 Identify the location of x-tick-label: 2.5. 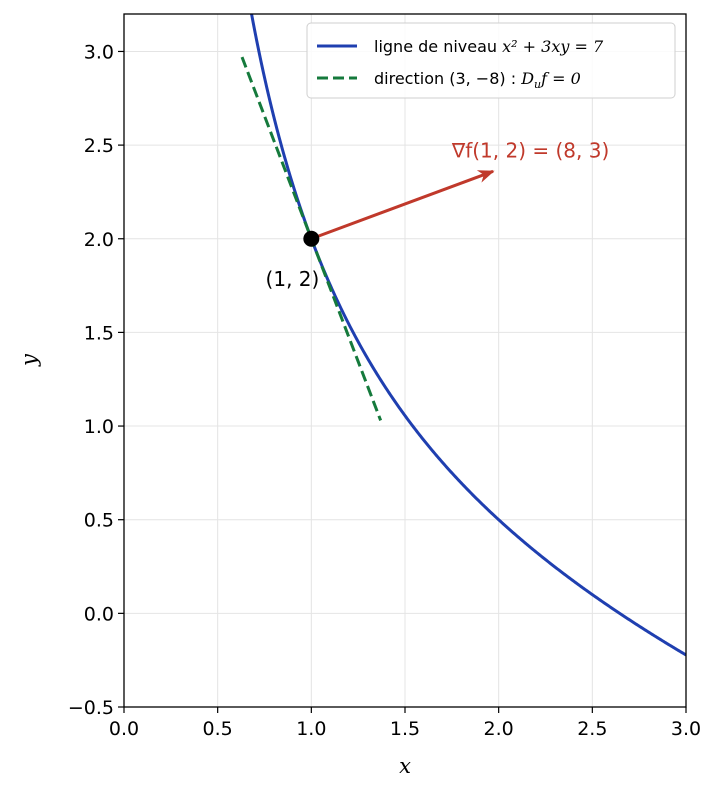
(592, 729).